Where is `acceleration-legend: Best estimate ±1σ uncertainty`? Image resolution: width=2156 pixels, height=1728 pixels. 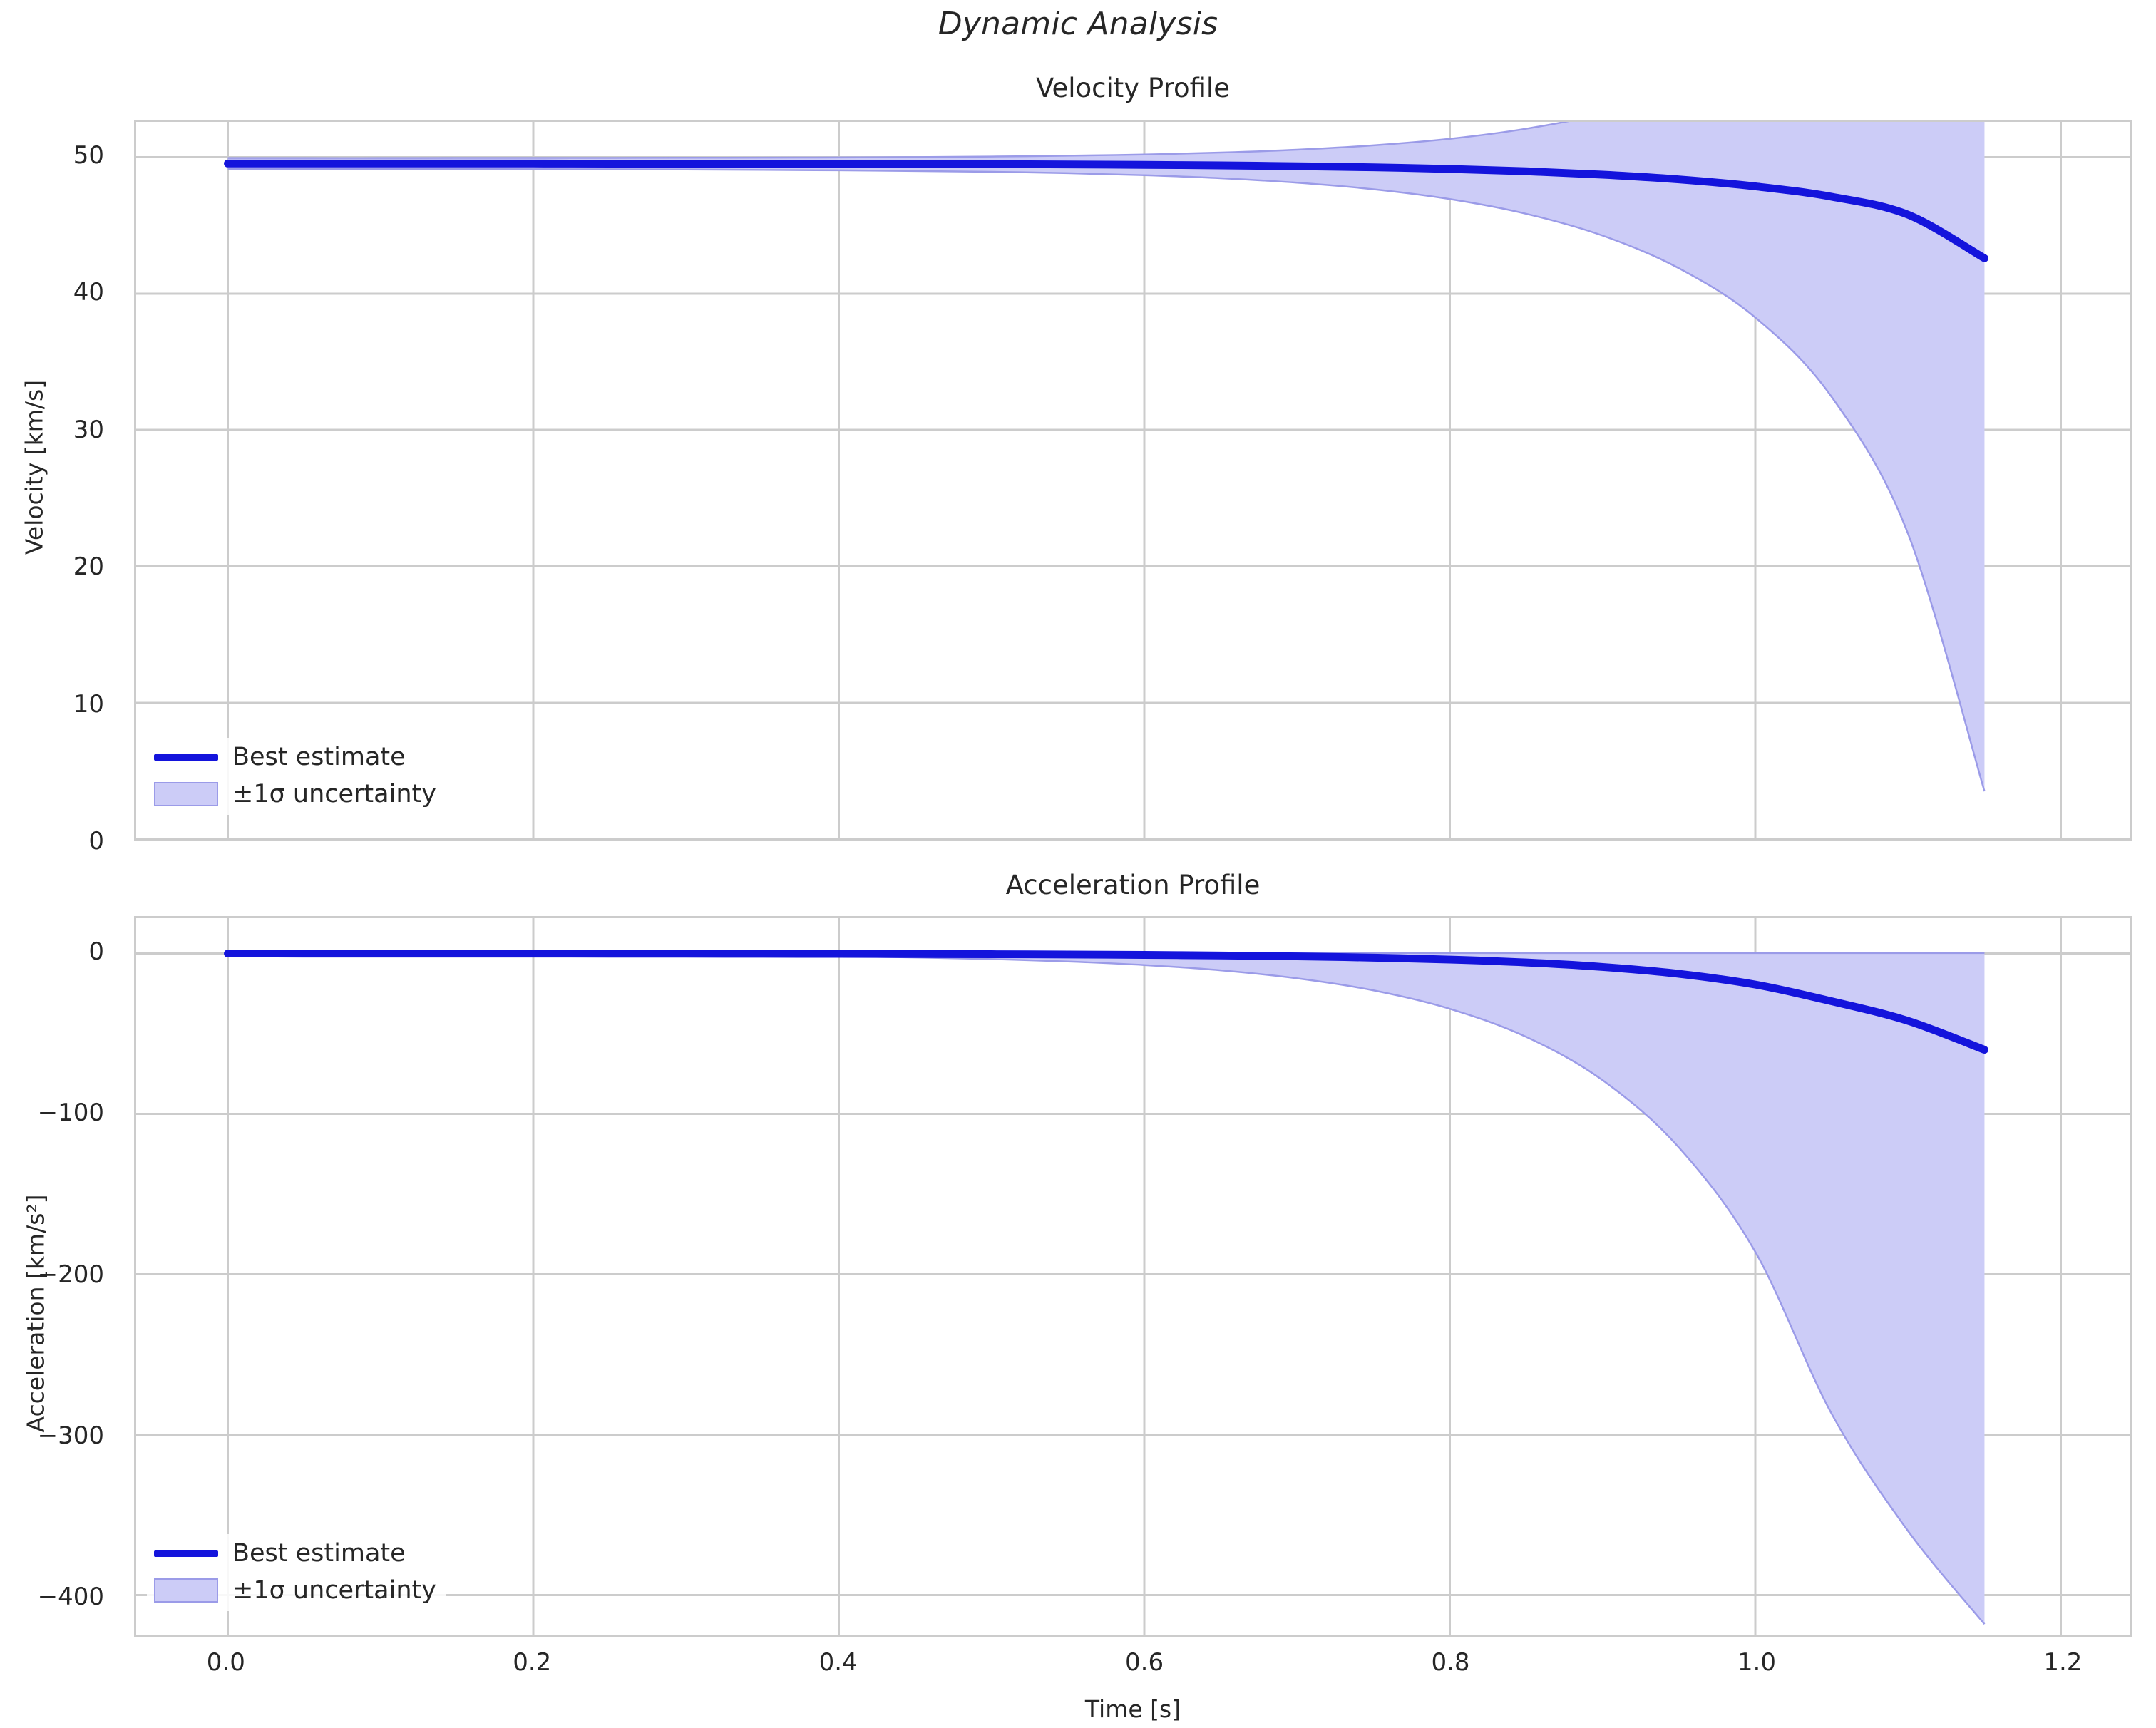 acceleration-legend: Best estimate ±1σ uncertainty is located at coordinates (296, 1572).